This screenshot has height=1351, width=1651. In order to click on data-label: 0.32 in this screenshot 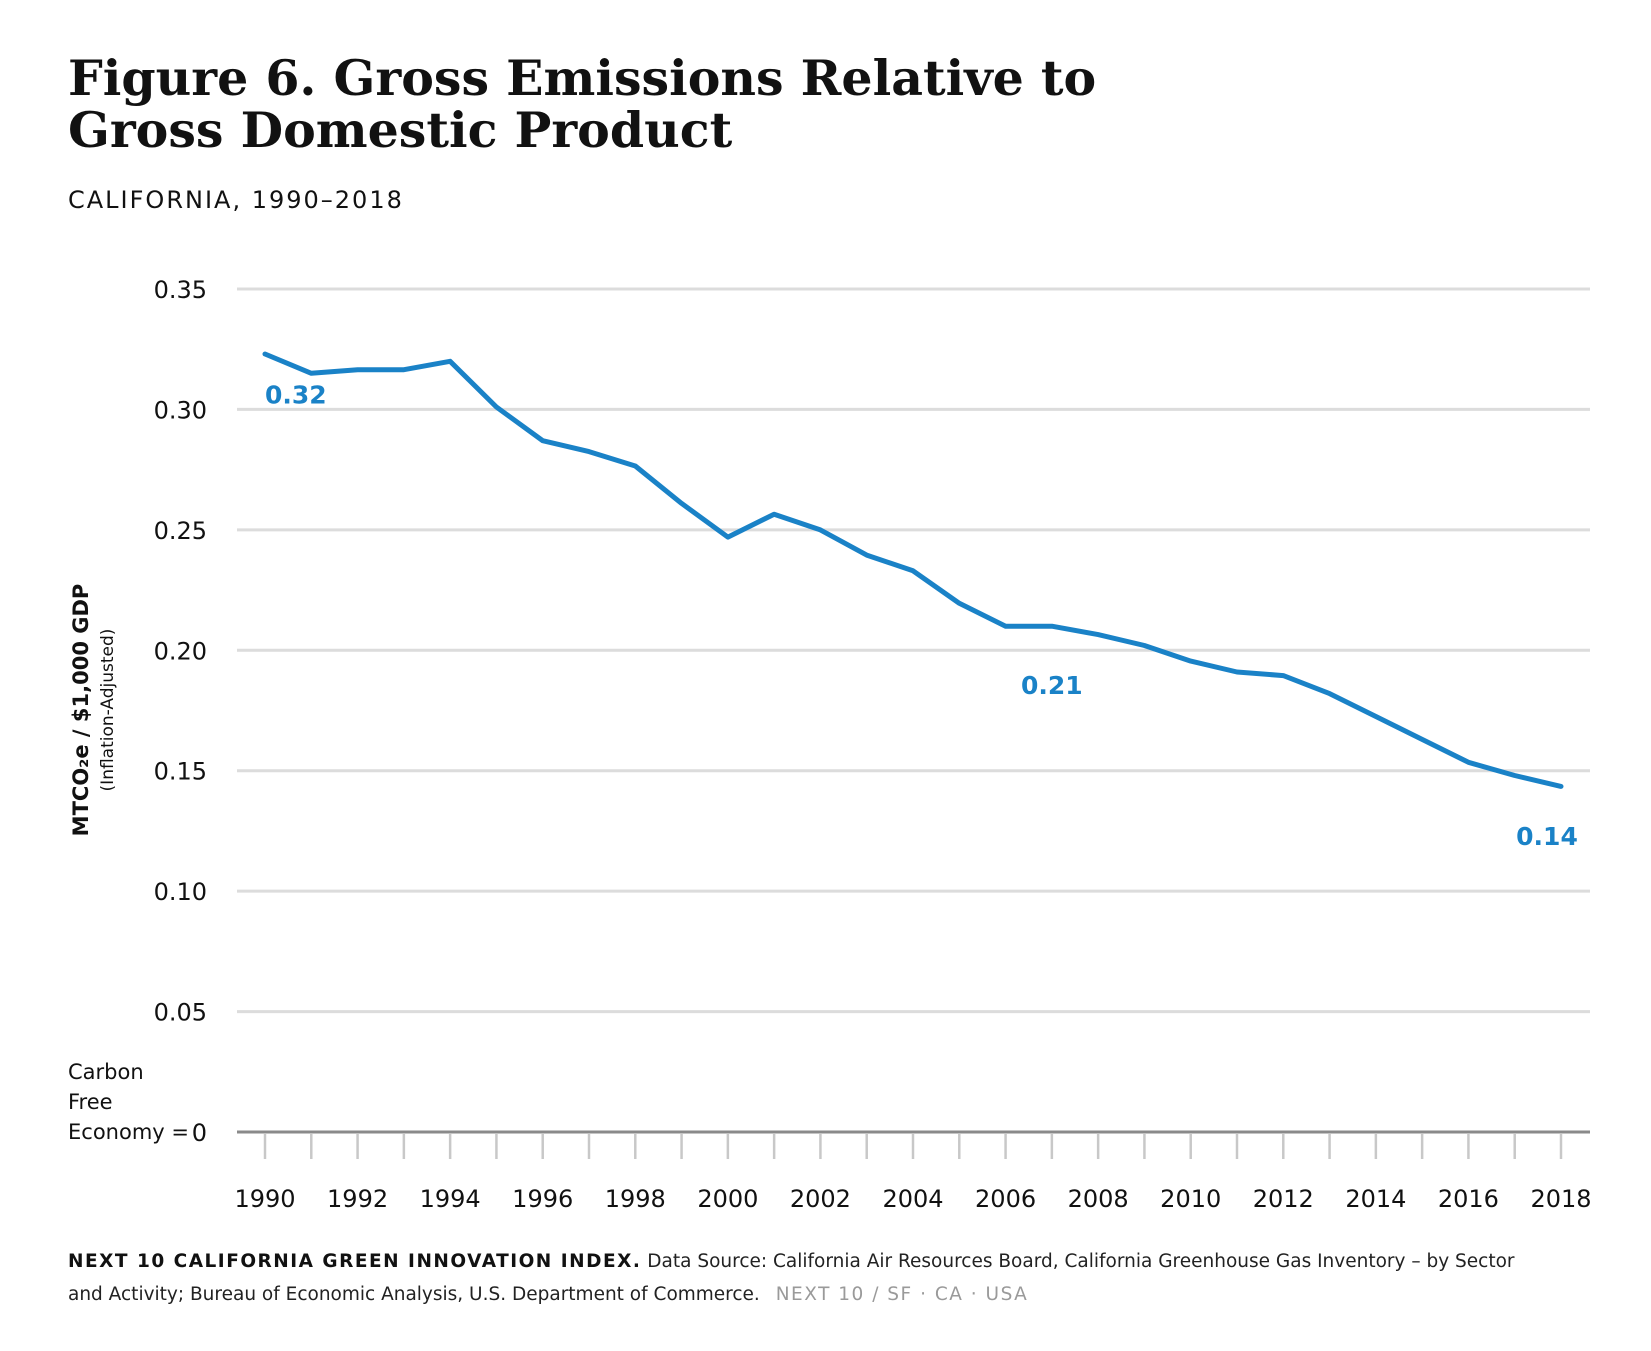, I will do `click(296, 394)`.